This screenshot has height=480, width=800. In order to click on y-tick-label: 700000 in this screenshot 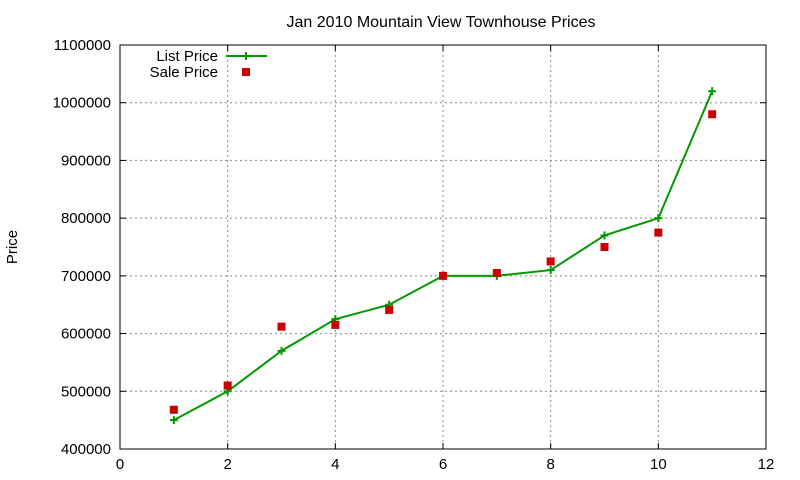, I will do `click(86, 276)`.